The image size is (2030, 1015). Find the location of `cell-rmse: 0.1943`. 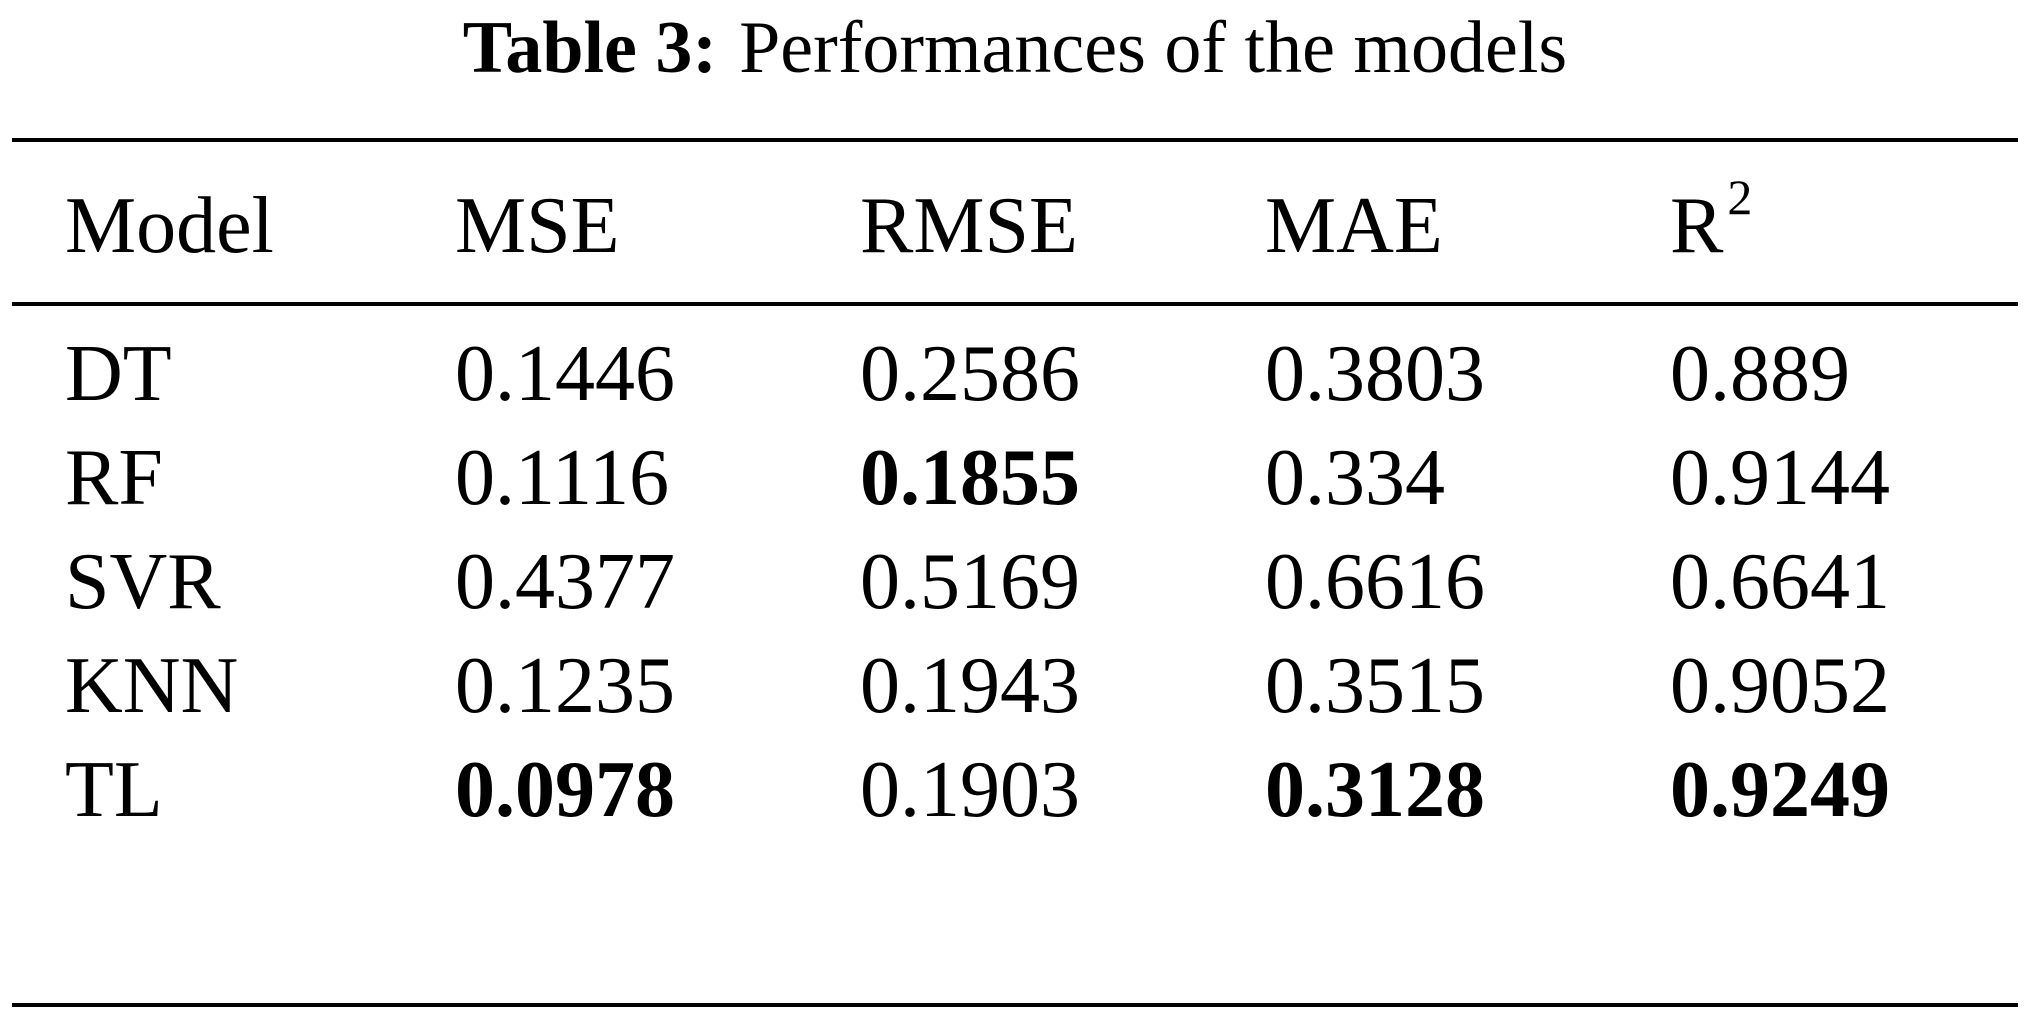

cell-rmse: 0.1943 is located at coordinates (970, 686).